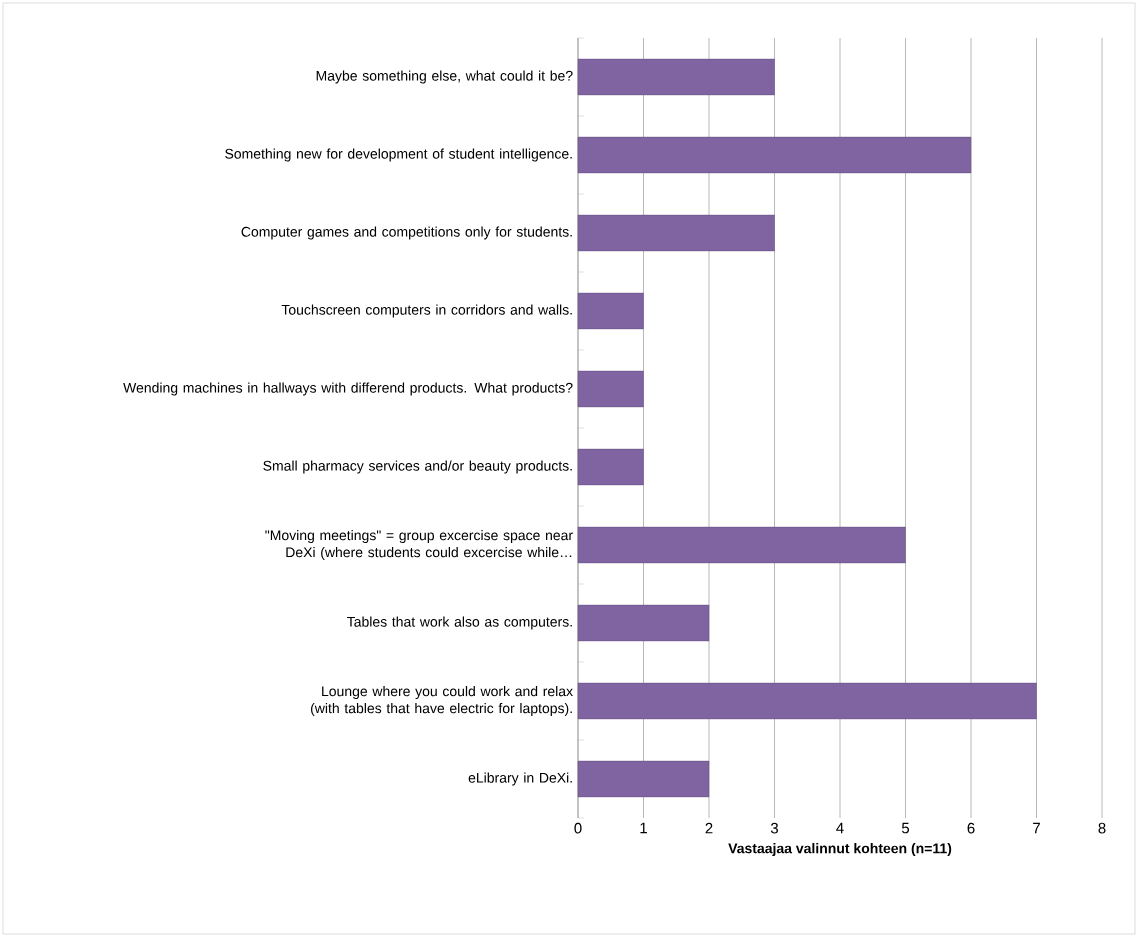 The image size is (1138, 937). What do you see at coordinates (643, 828) in the screenshot?
I see `x-tick-label: 1` at bounding box center [643, 828].